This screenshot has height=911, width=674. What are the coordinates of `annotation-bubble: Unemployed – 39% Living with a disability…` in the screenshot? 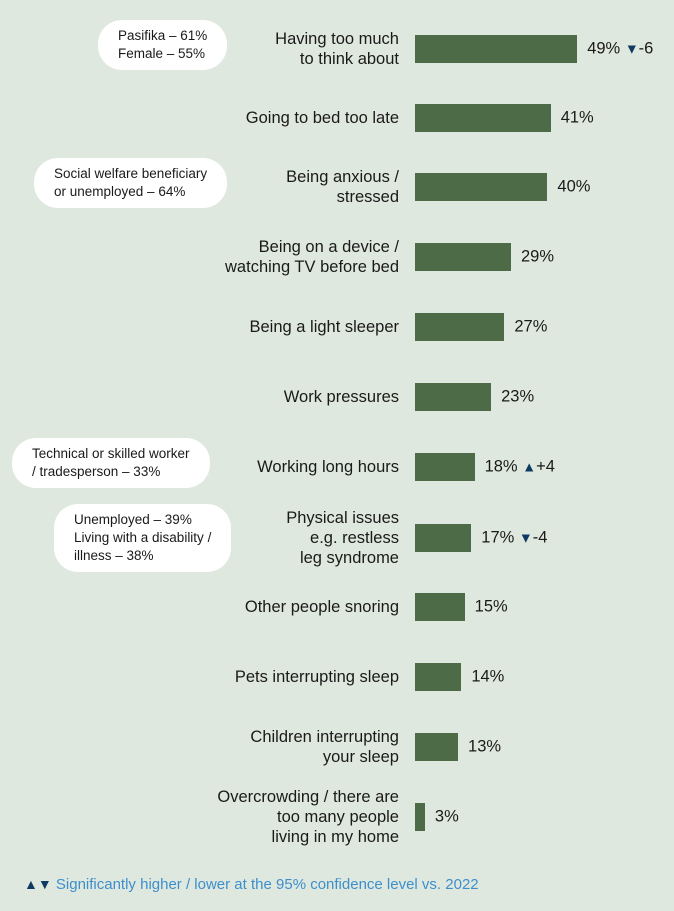 It's located at (143, 538).